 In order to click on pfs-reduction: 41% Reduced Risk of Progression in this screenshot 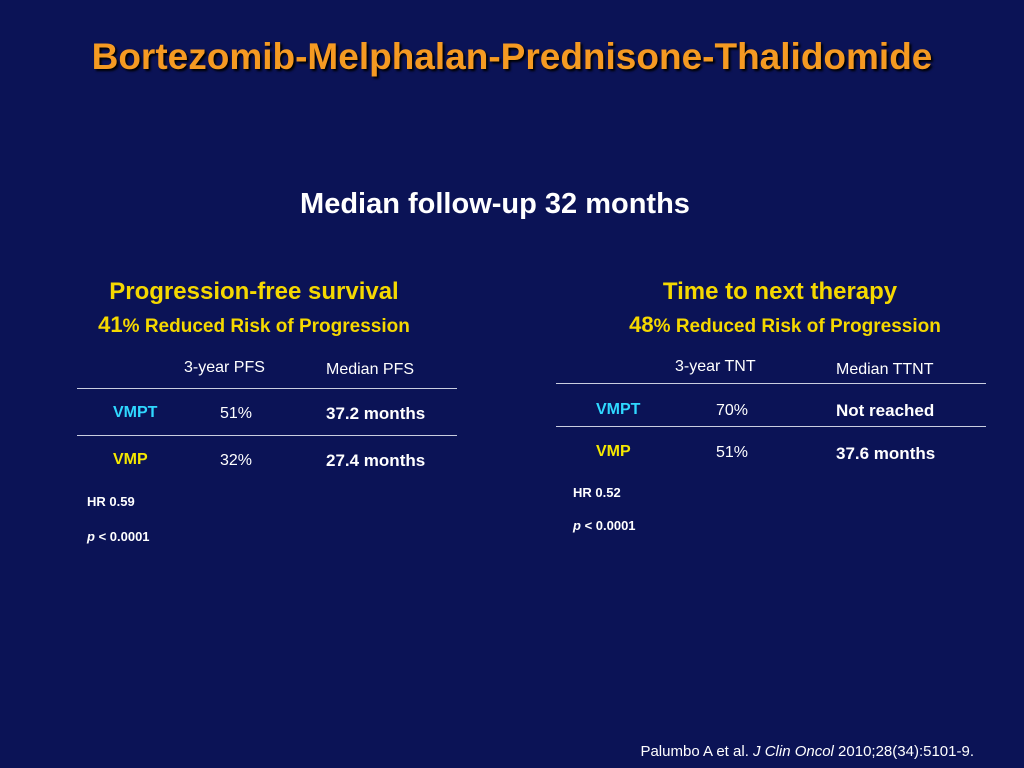, I will do `click(254, 325)`.